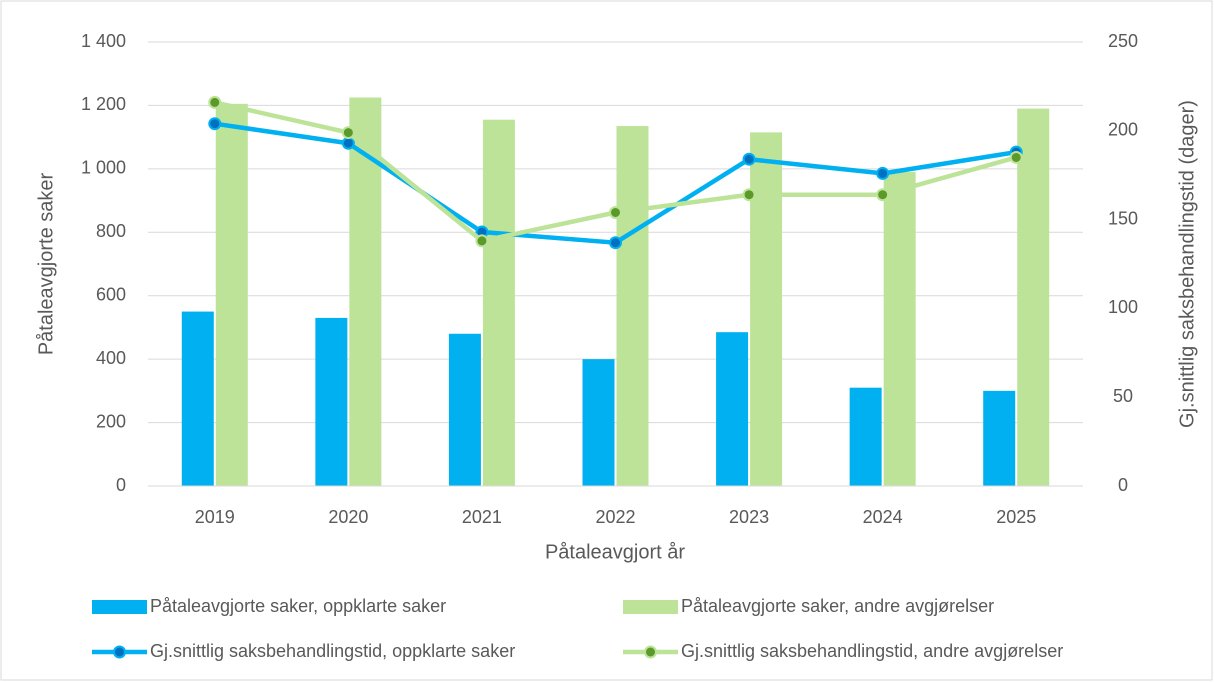 The width and height of the screenshot is (1214, 682). What do you see at coordinates (1123, 485) in the screenshot?
I see `y2-tick-label: 0` at bounding box center [1123, 485].